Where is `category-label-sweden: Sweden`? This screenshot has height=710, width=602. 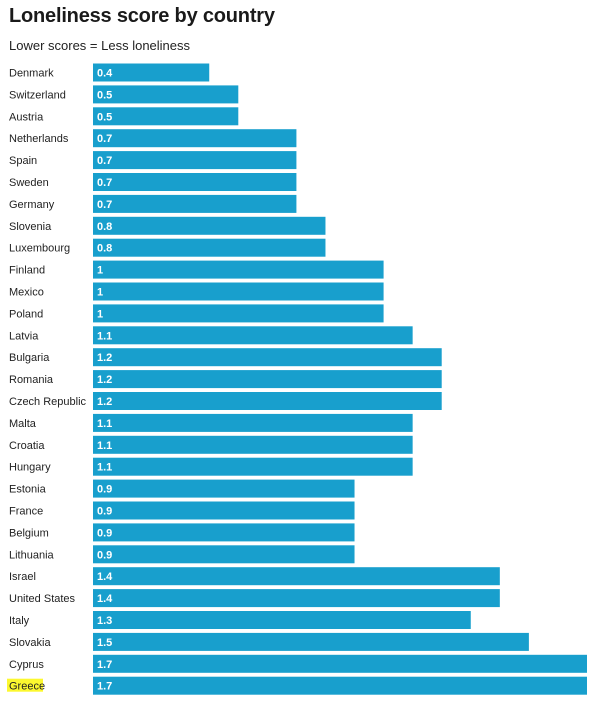
category-label-sweden: Sweden is located at coordinates (29, 183).